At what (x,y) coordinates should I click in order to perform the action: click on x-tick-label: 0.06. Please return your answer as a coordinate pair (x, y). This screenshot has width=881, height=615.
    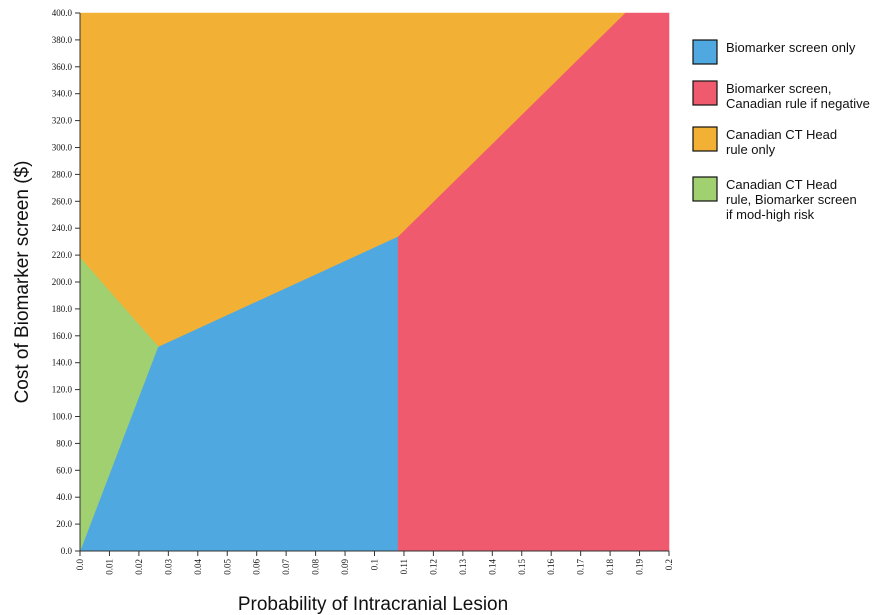
    Looking at the image, I should click on (257, 567).